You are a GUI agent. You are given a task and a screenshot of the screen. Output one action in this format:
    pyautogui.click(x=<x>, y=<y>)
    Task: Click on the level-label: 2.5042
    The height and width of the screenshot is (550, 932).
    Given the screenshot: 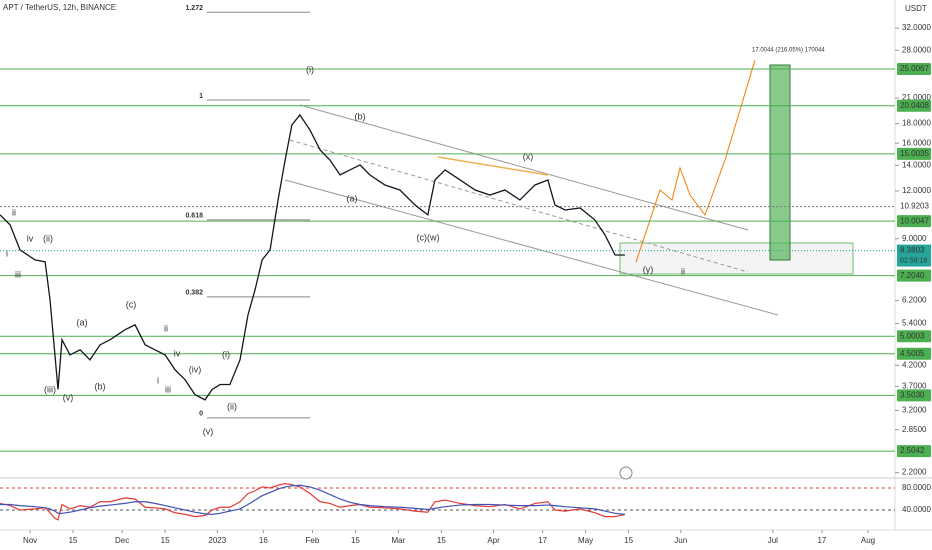 What is the action you would take?
    pyautogui.click(x=912, y=450)
    